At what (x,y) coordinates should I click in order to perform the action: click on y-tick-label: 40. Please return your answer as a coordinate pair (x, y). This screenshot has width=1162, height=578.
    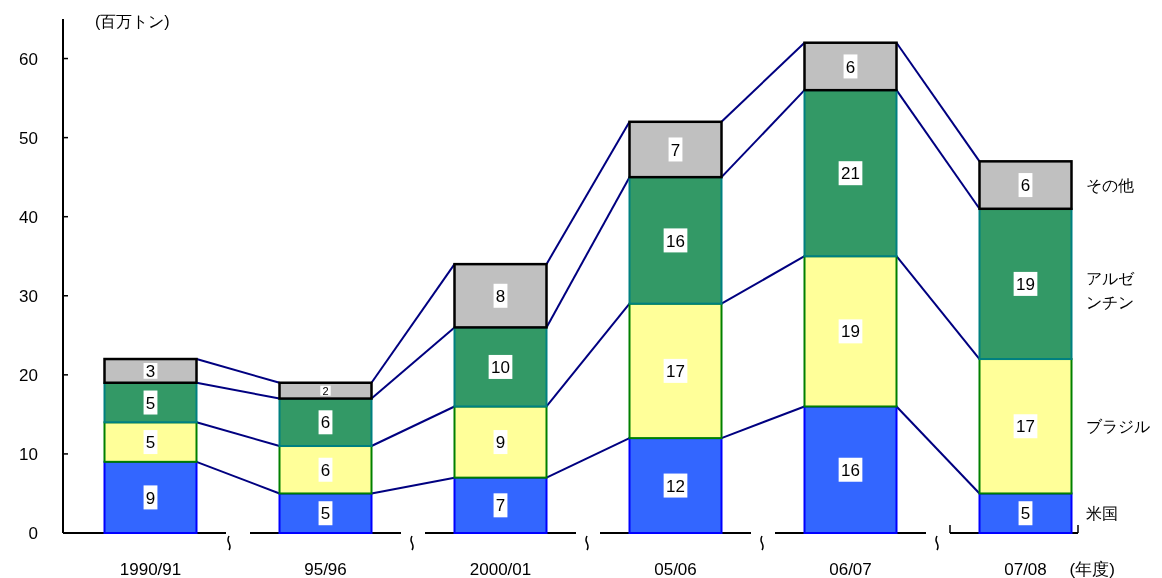
    Looking at the image, I should click on (28, 217).